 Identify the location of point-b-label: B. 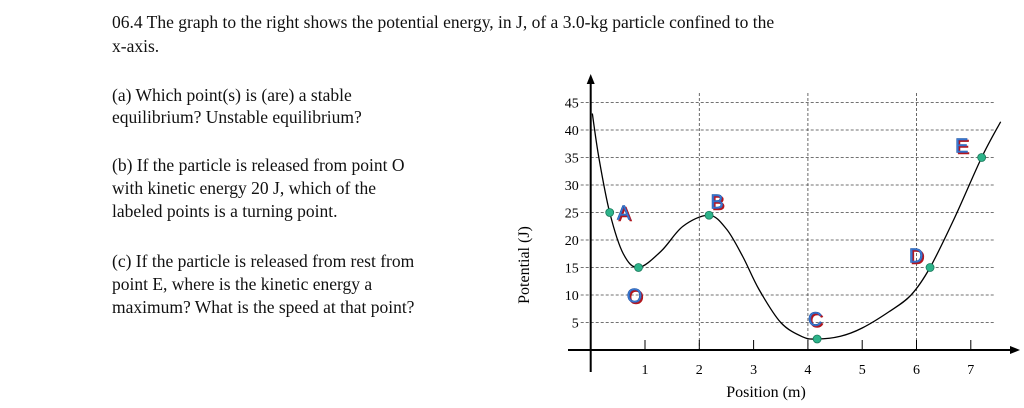
(716, 202).